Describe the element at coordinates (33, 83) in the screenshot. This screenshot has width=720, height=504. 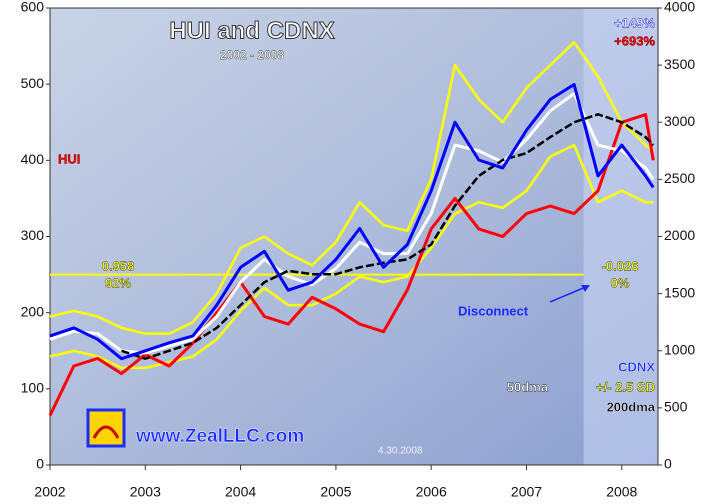
I see `y-tick-label: 500` at that location.